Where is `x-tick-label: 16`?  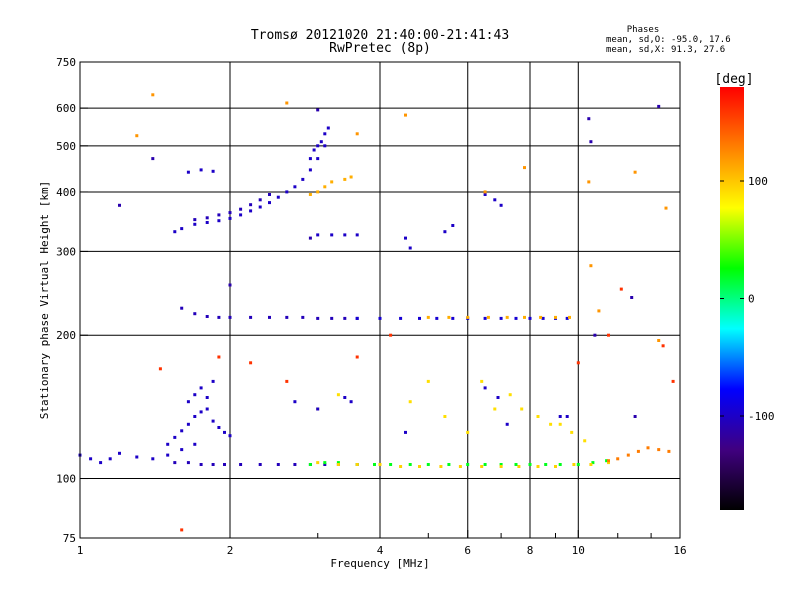
x-tick-label: 16 is located at coordinates (679, 550).